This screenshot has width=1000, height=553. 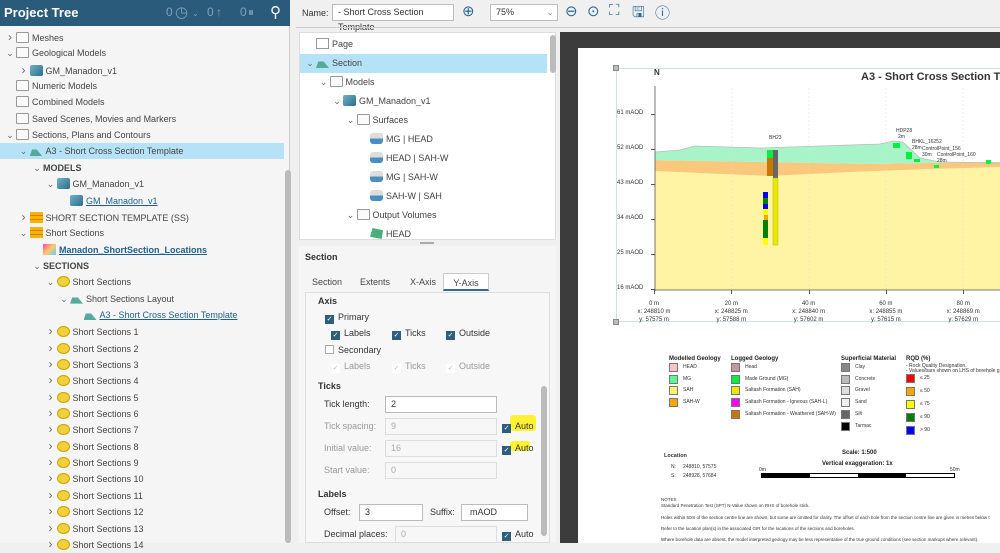 I want to click on tree-item: ⌄ Surfaces, so click(x=423, y=120).